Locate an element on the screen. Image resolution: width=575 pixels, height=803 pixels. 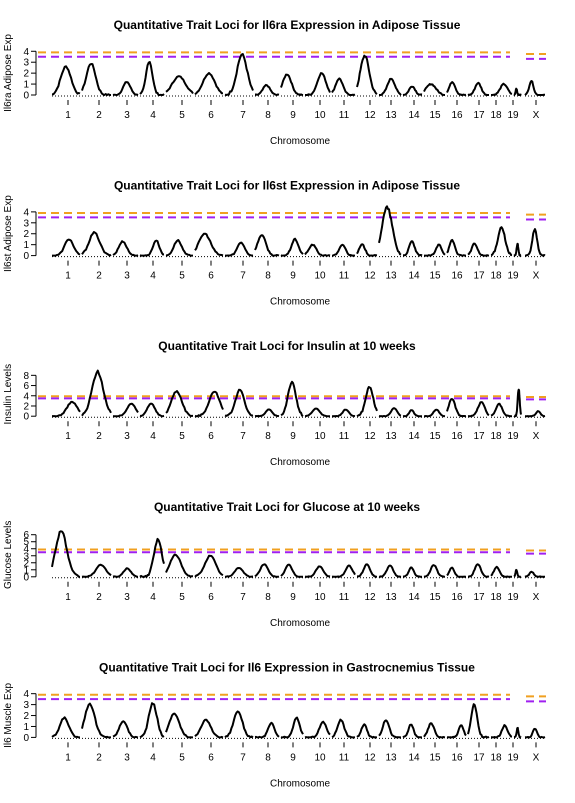
y-tick-label: 6 is located at coordinates (26, 386).